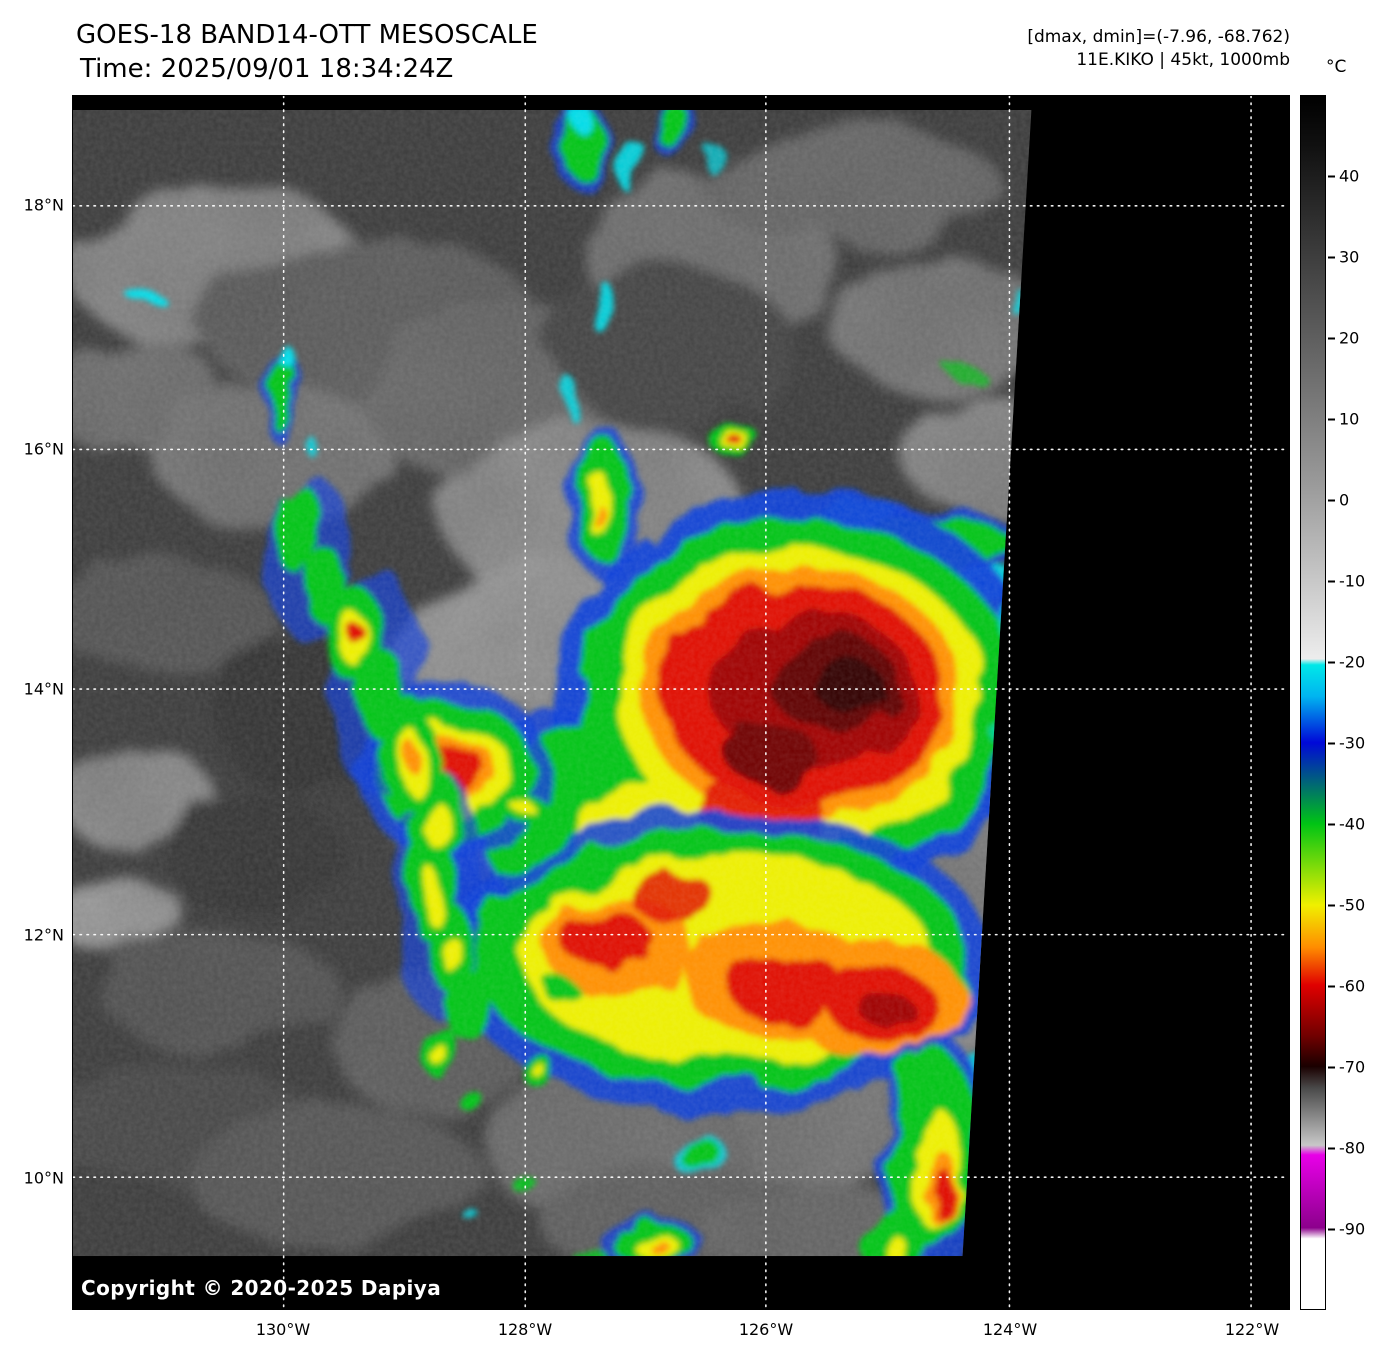  What do you see at coordinates (1349, 419) in the screenshot?
I see `tick-label: 10` at bounding box center [1349, 419].